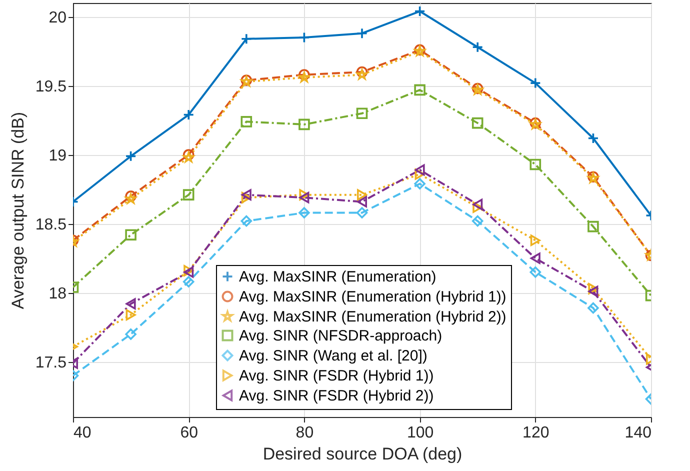 The height and width of the screenshot is (471, 690). What do you see at coordinates (57, 293) in the screenshot?
I see `y-tick-label: 18` at bounding box center [57, 293].